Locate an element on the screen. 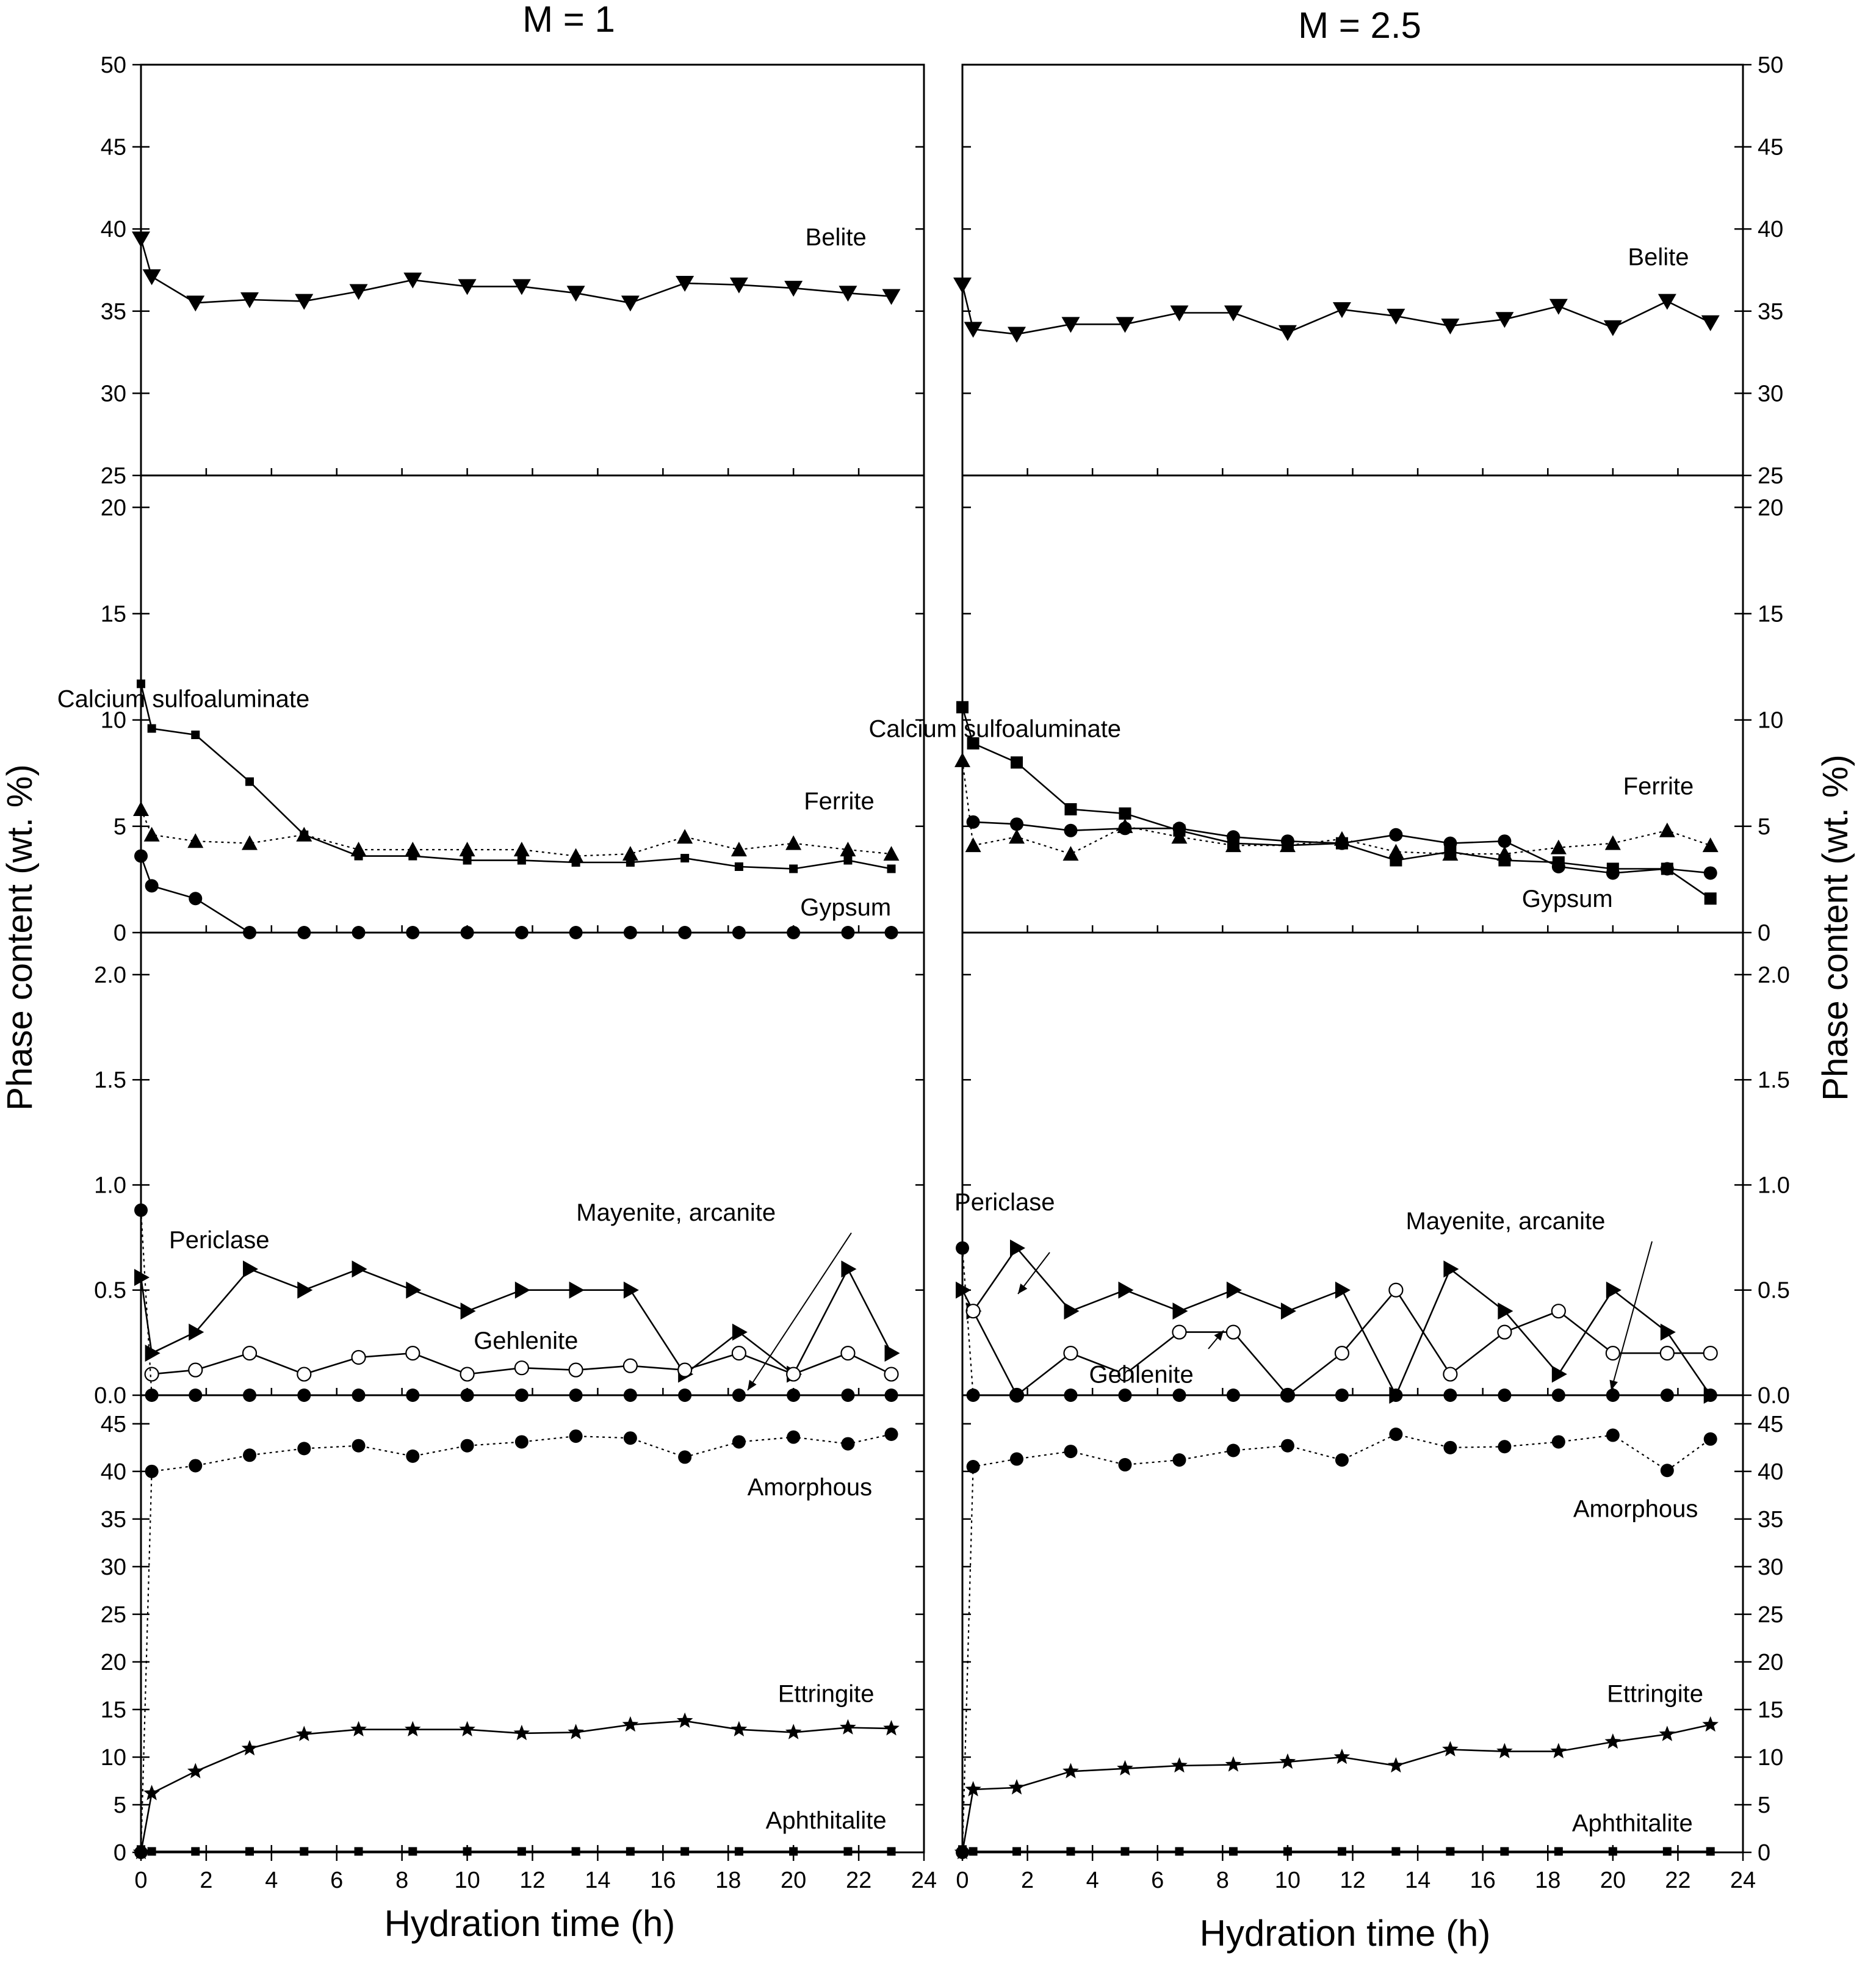 The height and width of the screenshot is (1961, 1876). y-tick-label: 0 is located at coordinates (120, 933).